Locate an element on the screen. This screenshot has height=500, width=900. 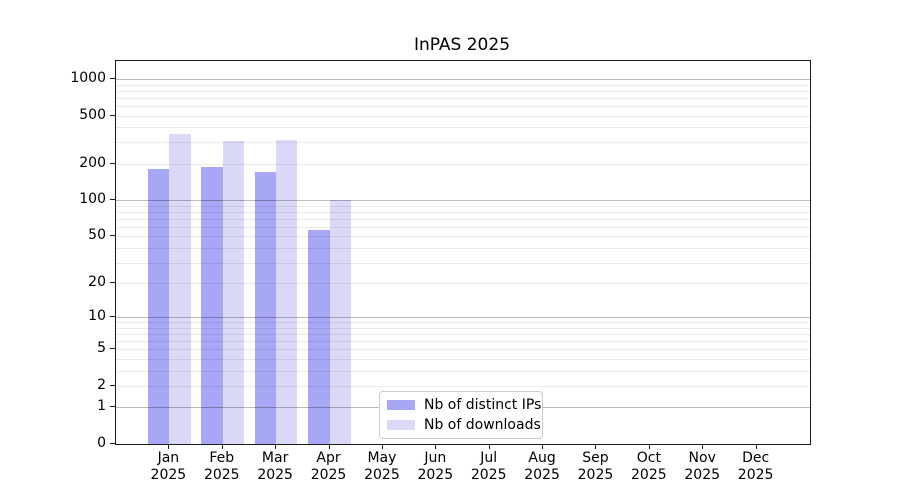
x-tick-label: Sep 2025 is located at coordinates (595, 466).